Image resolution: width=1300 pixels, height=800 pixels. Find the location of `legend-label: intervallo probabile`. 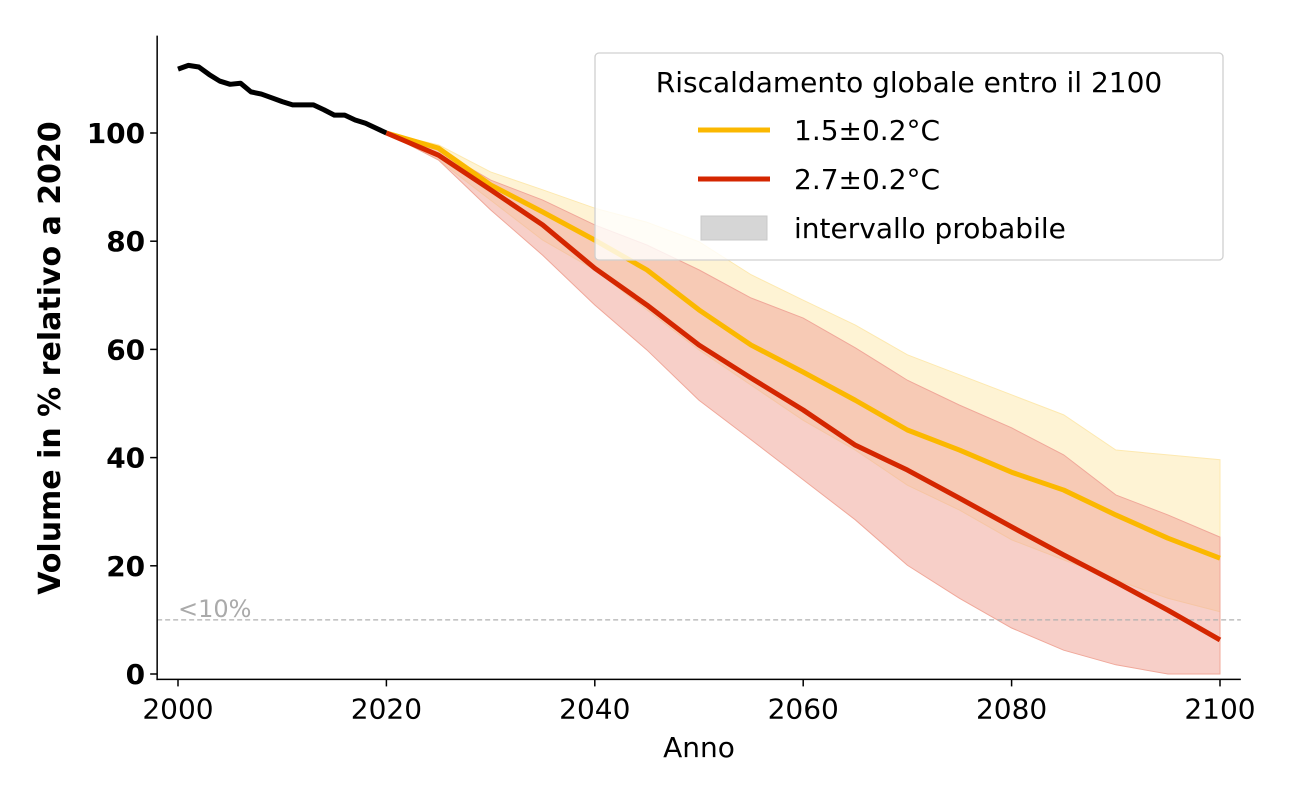

legend-label: intervallo probabile is located at coordinates (930, 228).